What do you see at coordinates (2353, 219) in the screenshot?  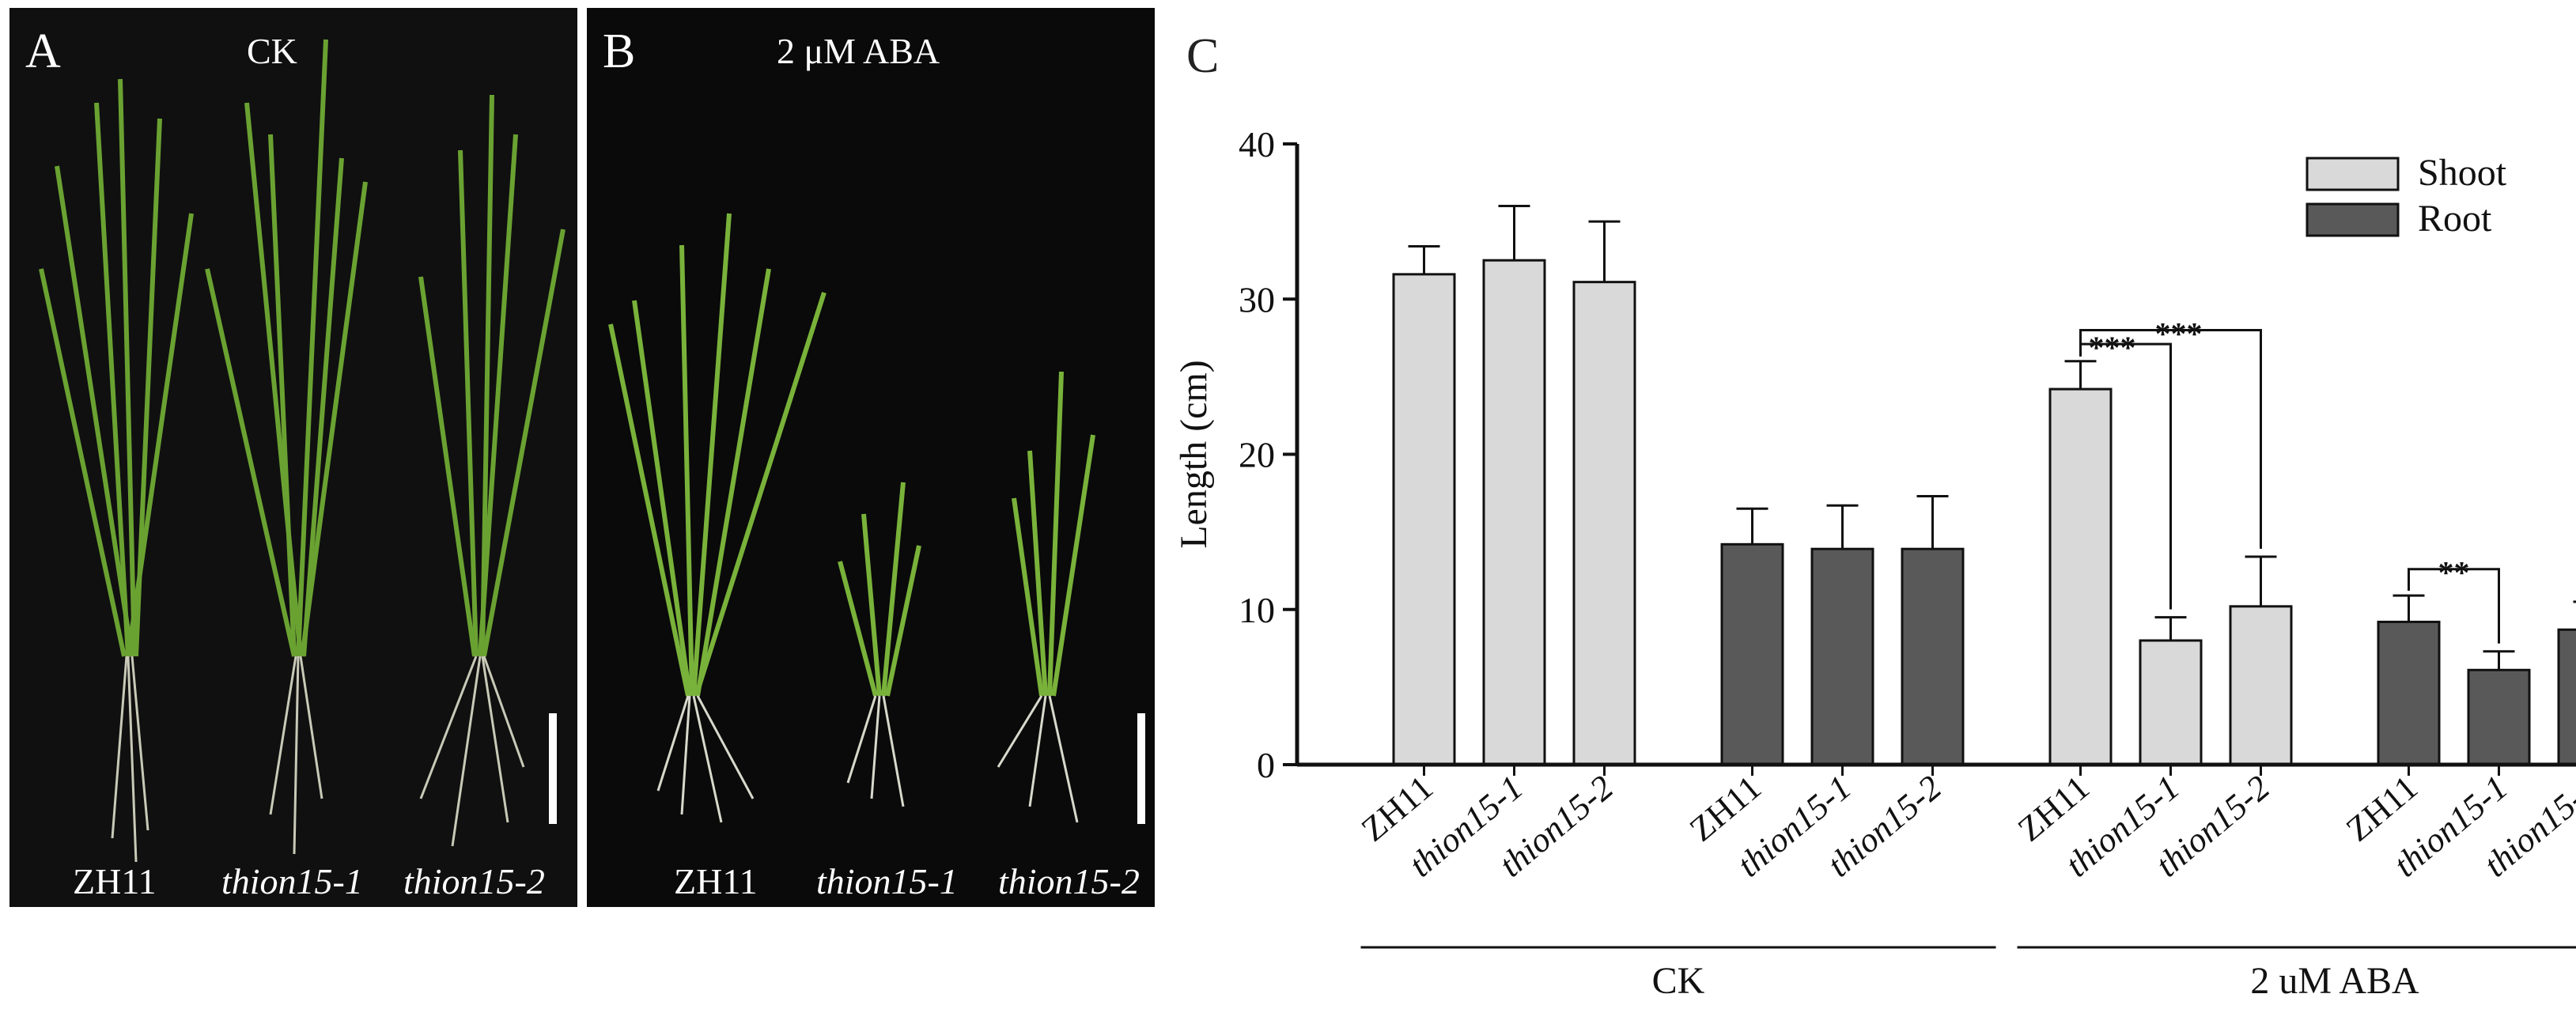 I see `legend-swatch-root` at bounding box center [2353, 219].